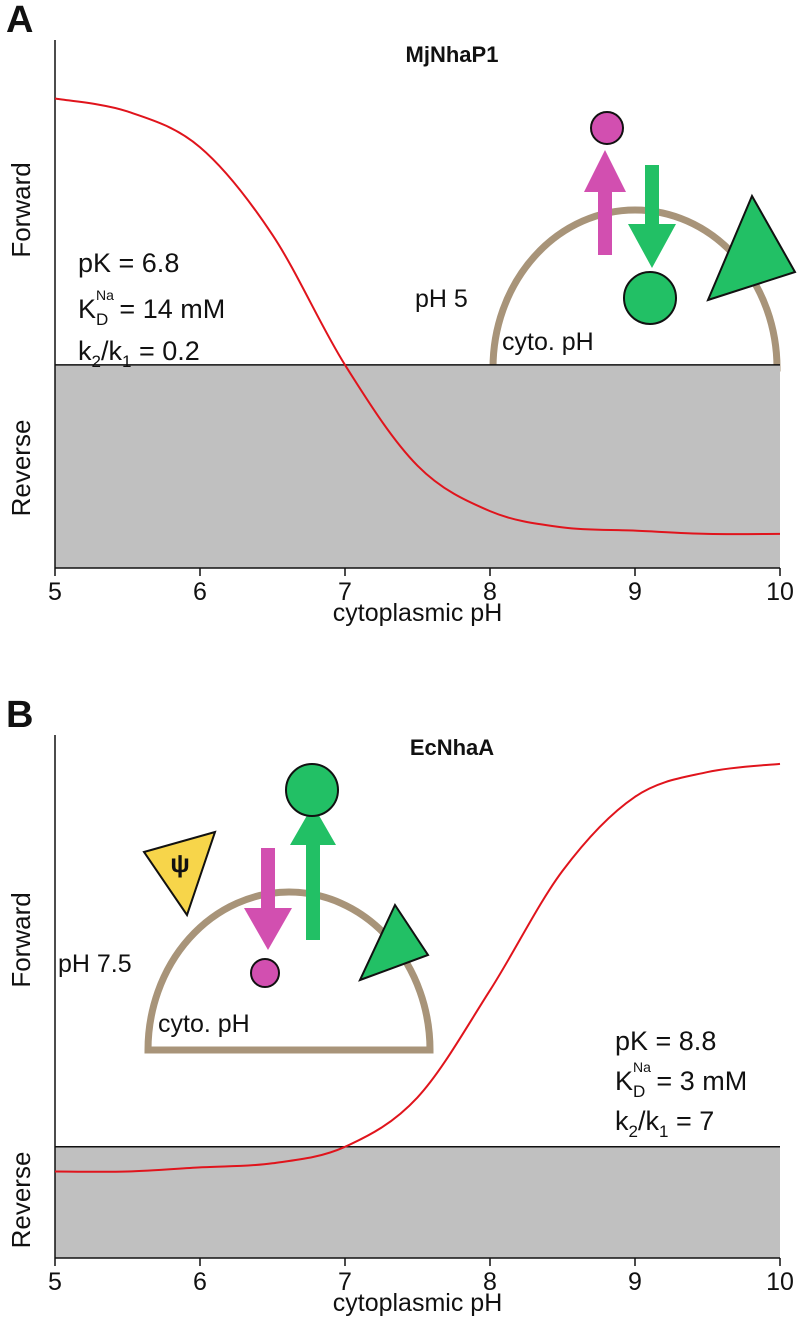 The width and height of the screenshot is (800, 1344). I want to click on diagram-a, so click(643, 241).